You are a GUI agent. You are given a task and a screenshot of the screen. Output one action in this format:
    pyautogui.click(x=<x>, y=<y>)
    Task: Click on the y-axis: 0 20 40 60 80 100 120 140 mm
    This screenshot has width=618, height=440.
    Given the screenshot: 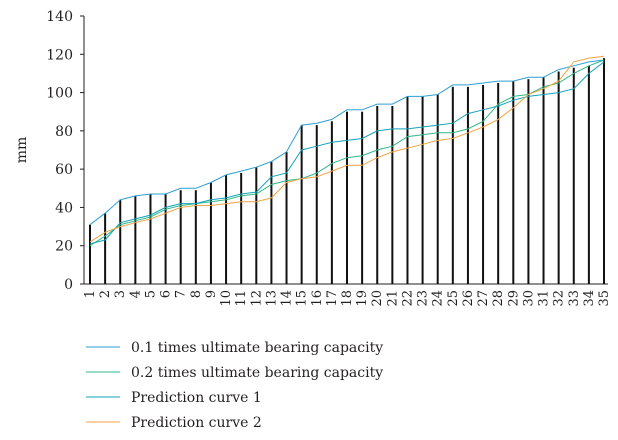 What is the action you would take?
    pyautogui.click(x=49, y=151)
    